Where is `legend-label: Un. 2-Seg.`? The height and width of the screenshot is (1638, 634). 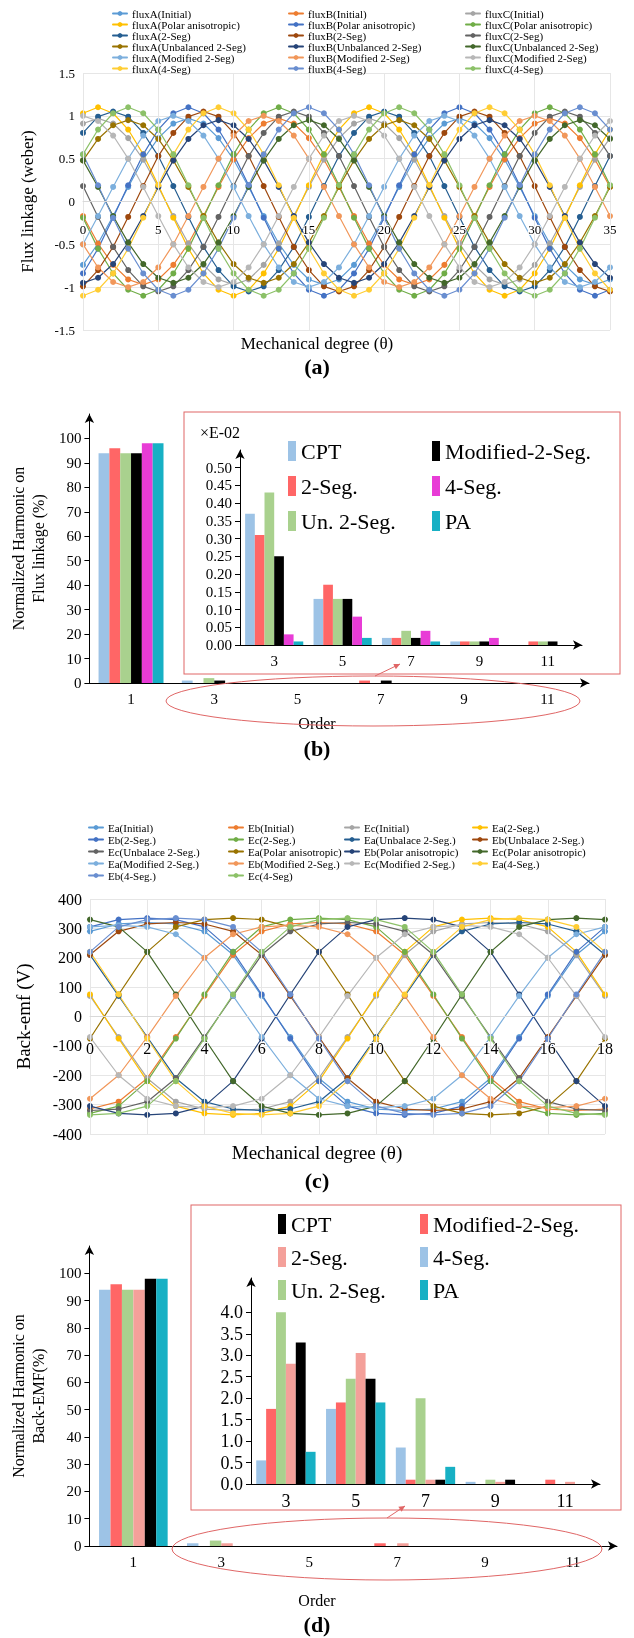 legend-label: Un. 2-Seg. is located at coordinates (338, 1290).